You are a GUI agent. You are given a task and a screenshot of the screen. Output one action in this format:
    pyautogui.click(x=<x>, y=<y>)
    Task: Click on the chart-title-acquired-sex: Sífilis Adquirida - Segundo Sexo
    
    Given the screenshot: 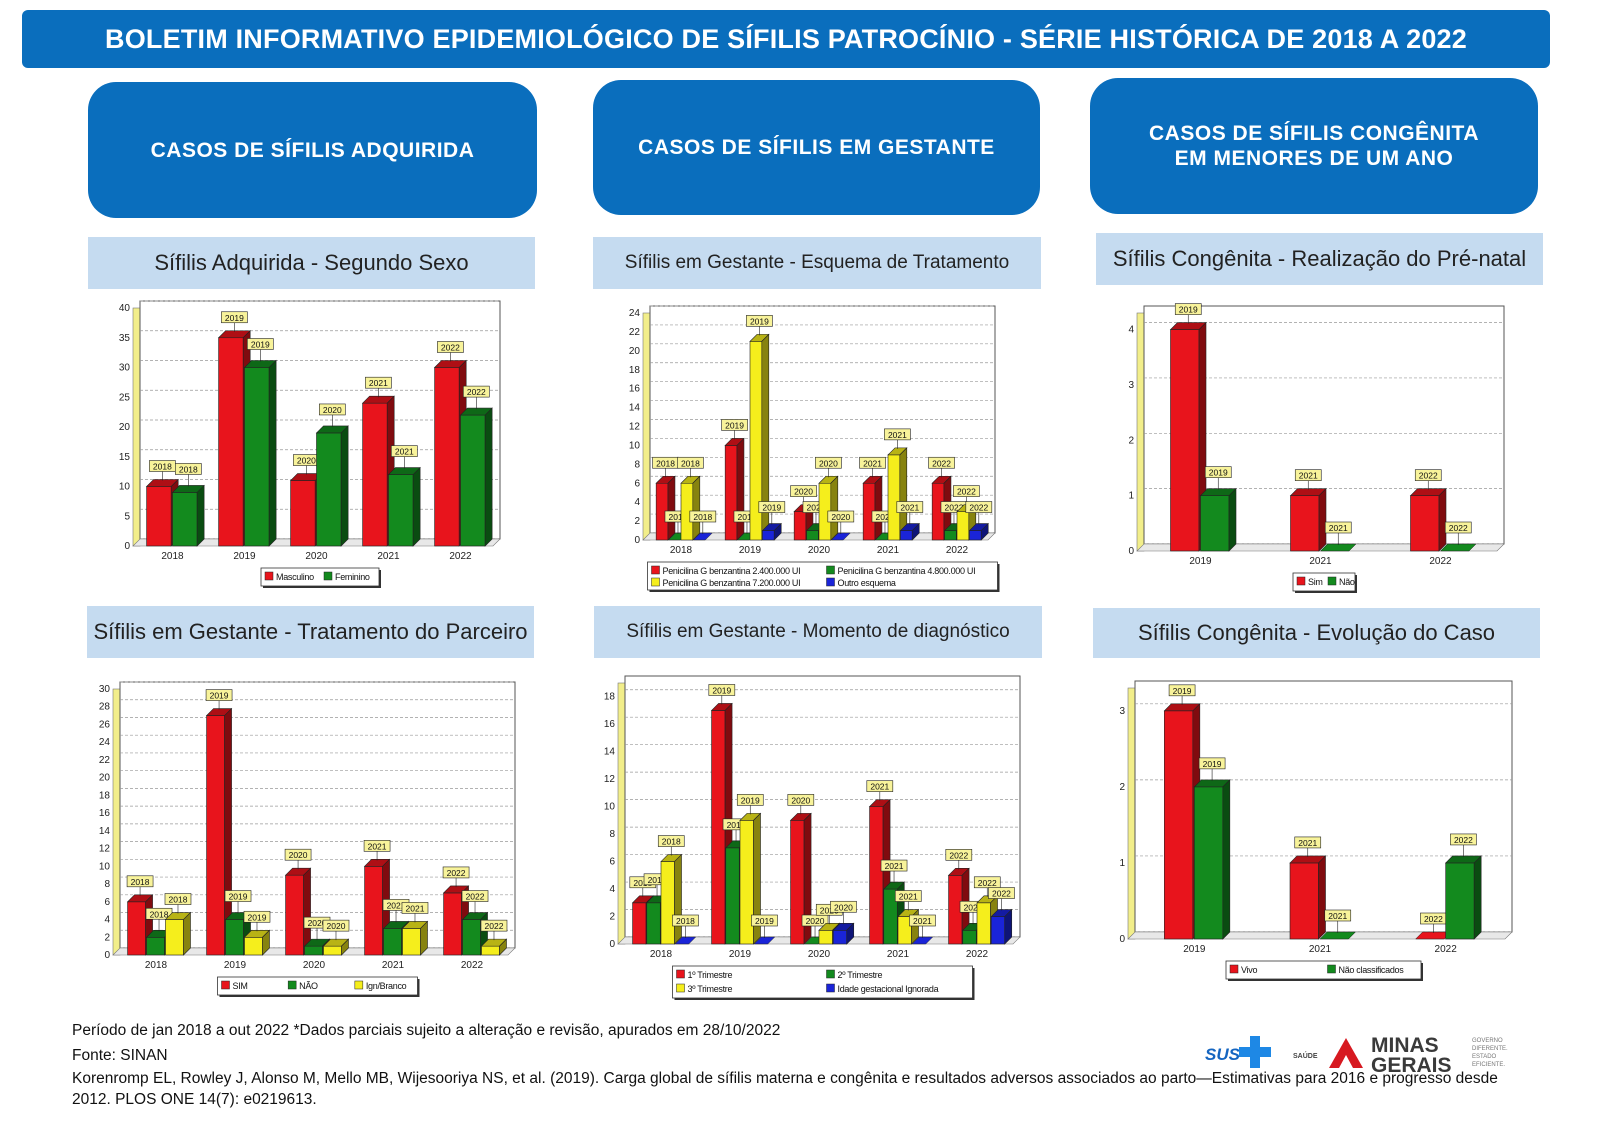 What is the action you would take?
    pyautogui.click(x=311, y=263)
    